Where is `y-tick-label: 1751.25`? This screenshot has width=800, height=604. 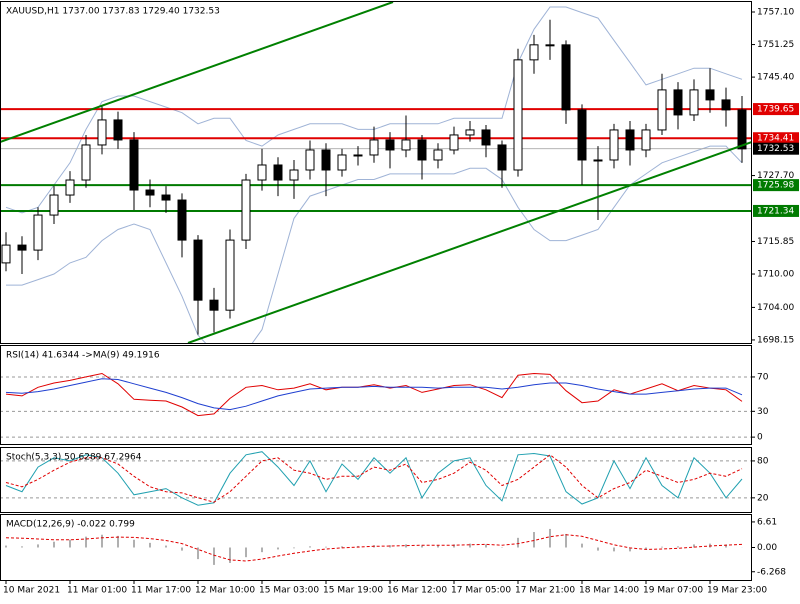
y-tick-label: 1751.25 is located at coordinates (775, 45).